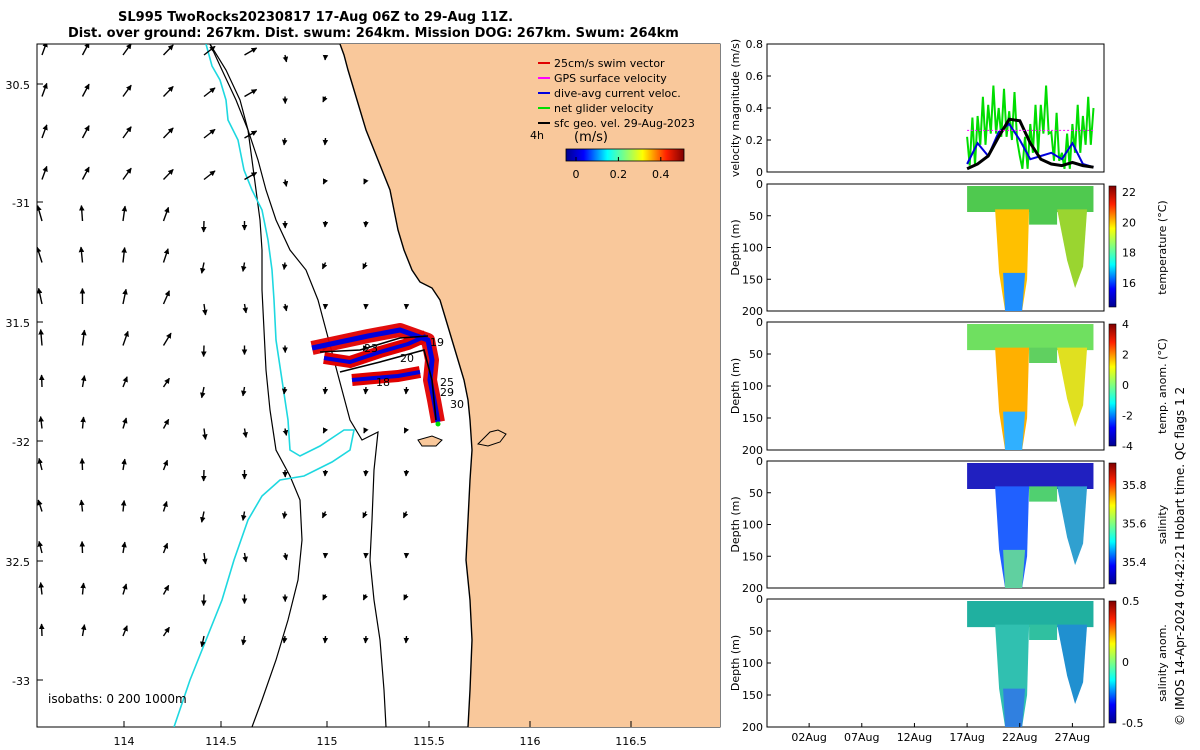 The image size is (1200, 750). What do you see at coordinates (530, 741) in the screenshot?
I see `map-xtick-label: 116` at bounding box center [530, 741].